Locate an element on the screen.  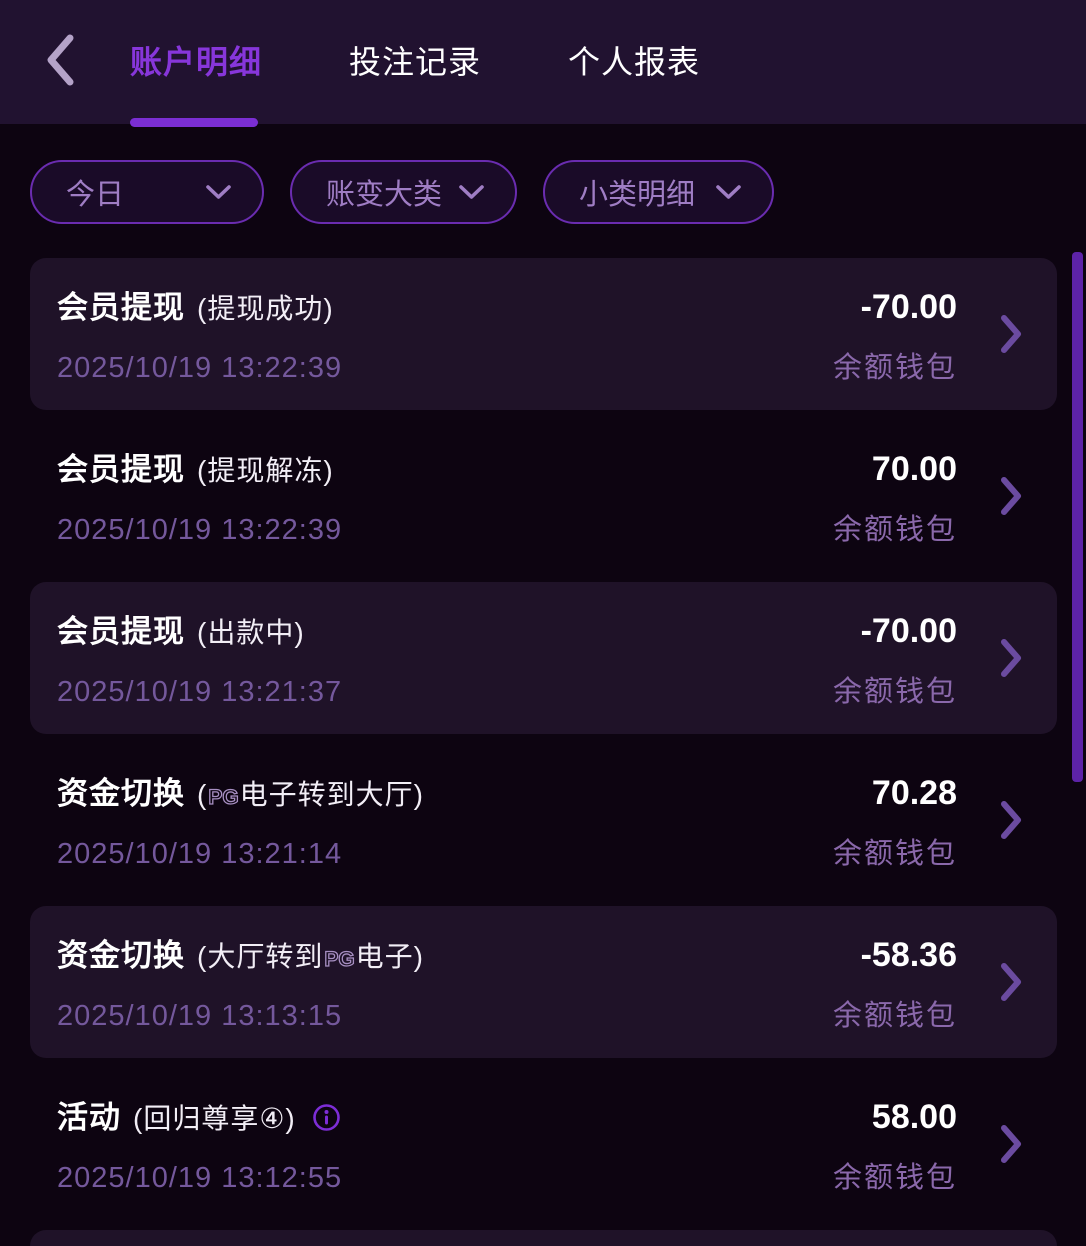
back-button is located at coordinates (60, 60).